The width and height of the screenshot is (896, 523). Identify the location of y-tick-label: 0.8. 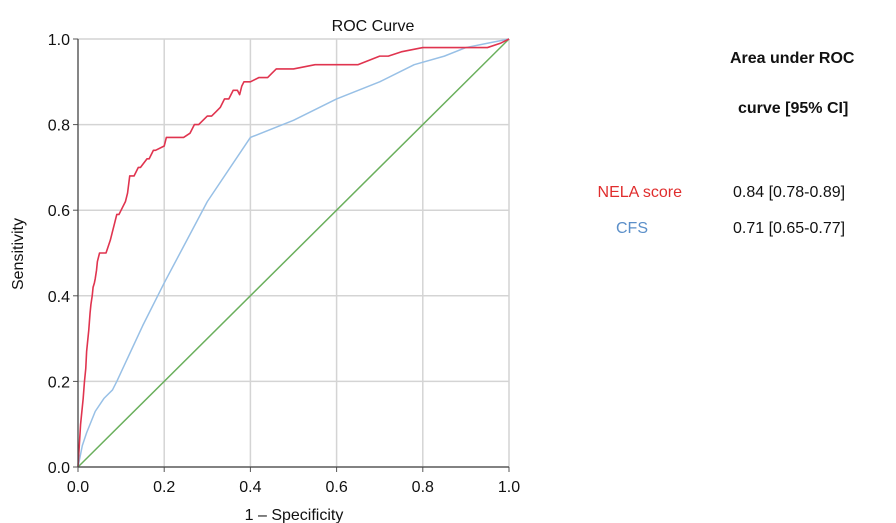
(59, 126).